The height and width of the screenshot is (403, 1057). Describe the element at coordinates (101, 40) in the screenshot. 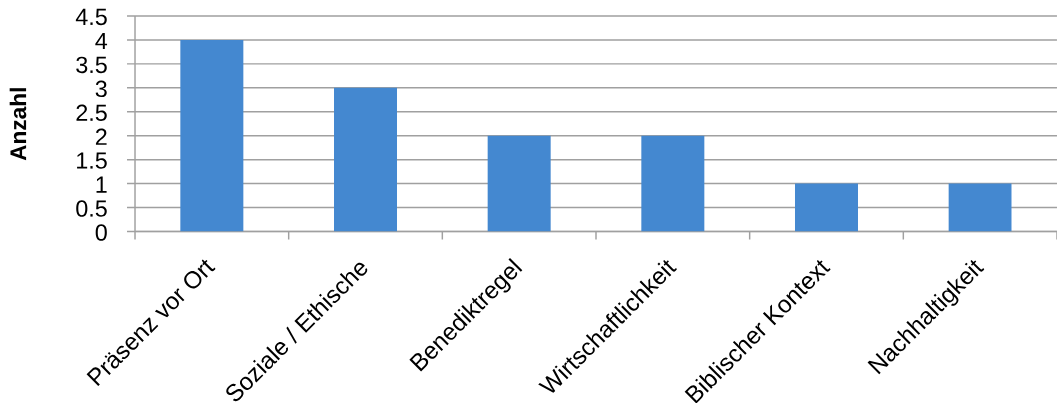

I see `y-tick-label: 4` at that location.